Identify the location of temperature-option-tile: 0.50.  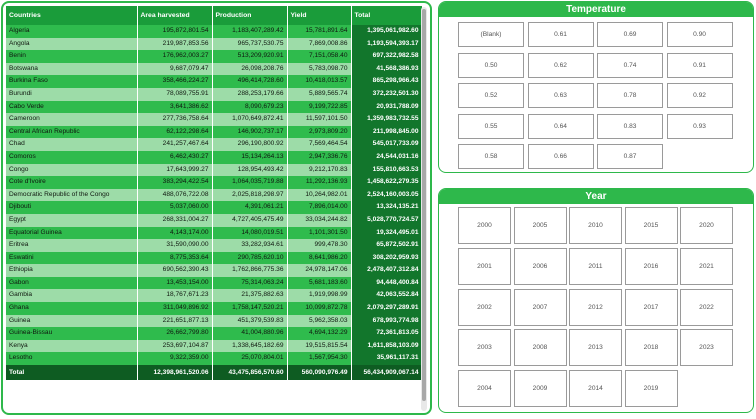
(491, 65).